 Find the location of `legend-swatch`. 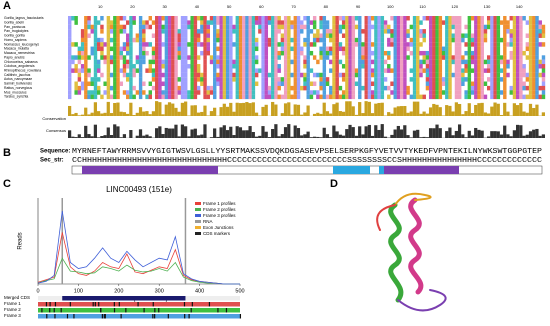

legend-swatch is located at coordinates (198, 203).